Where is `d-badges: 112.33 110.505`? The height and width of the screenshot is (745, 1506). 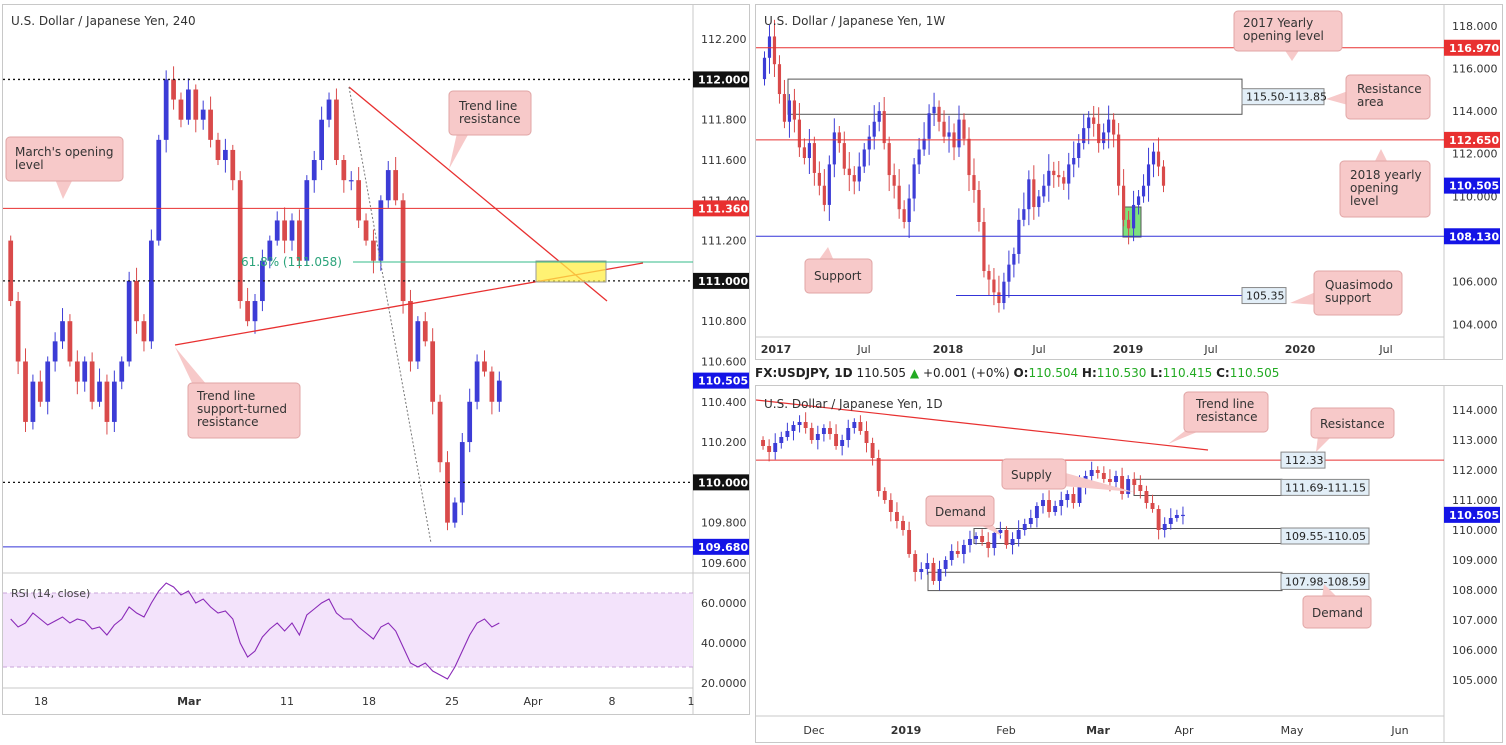
d-badges: 112.33 110.505 is located at coordinates (1390, 487).